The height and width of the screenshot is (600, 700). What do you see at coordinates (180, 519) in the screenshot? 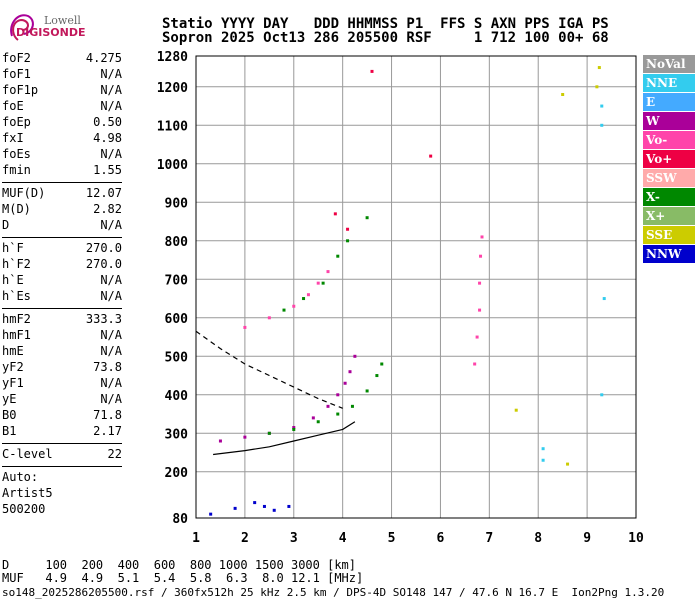
I see `y-tick-label: 80` at bounding box center [180, 519].